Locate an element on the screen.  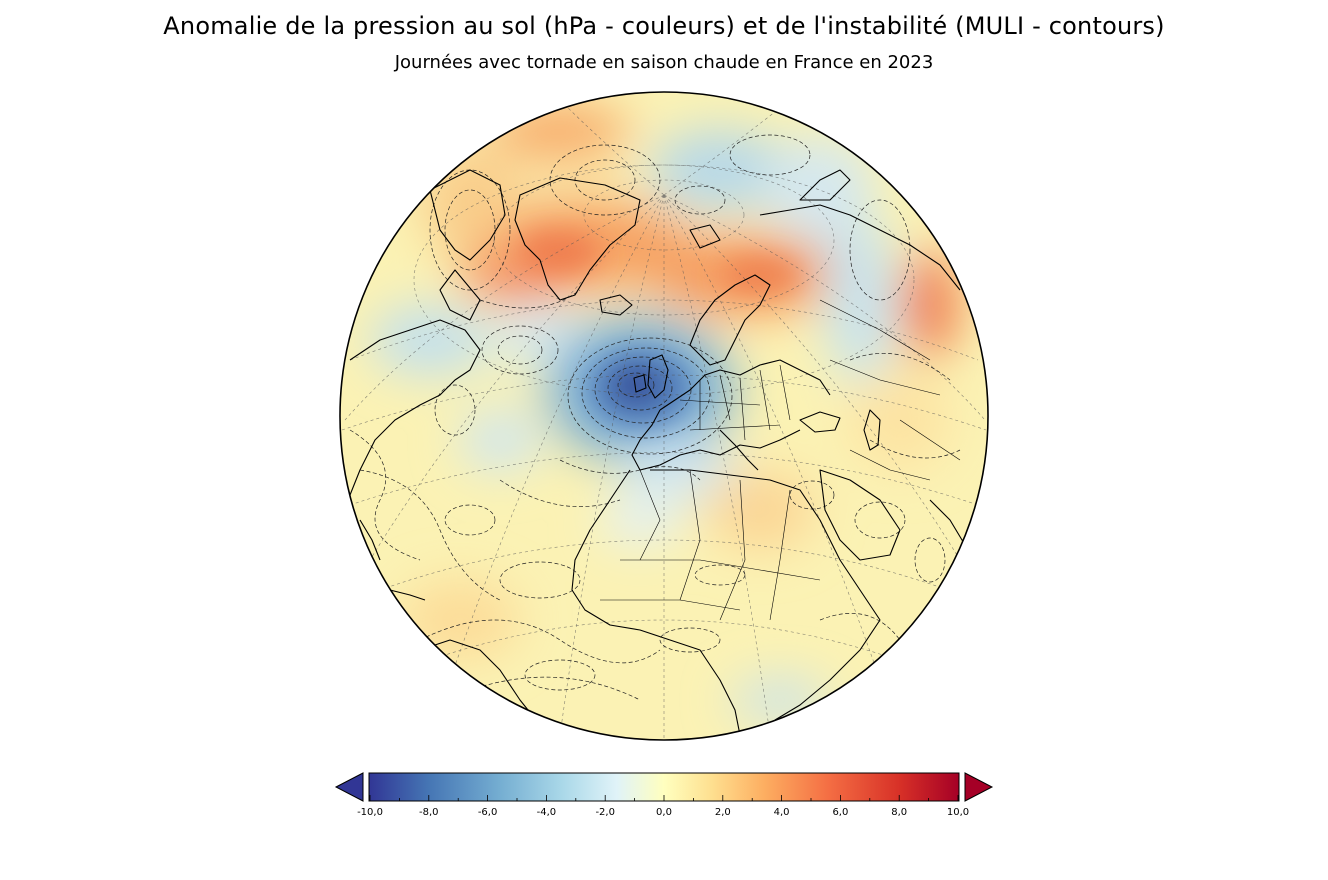
colorbar-tick-label: -10,0 is located at coordinates (370, 812).